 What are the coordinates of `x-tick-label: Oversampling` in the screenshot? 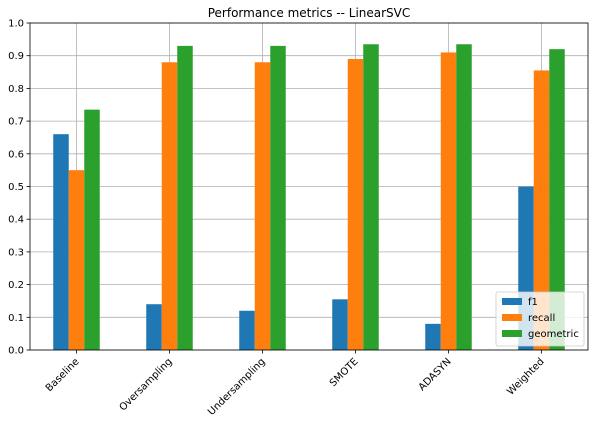 It's located at (146, 384).